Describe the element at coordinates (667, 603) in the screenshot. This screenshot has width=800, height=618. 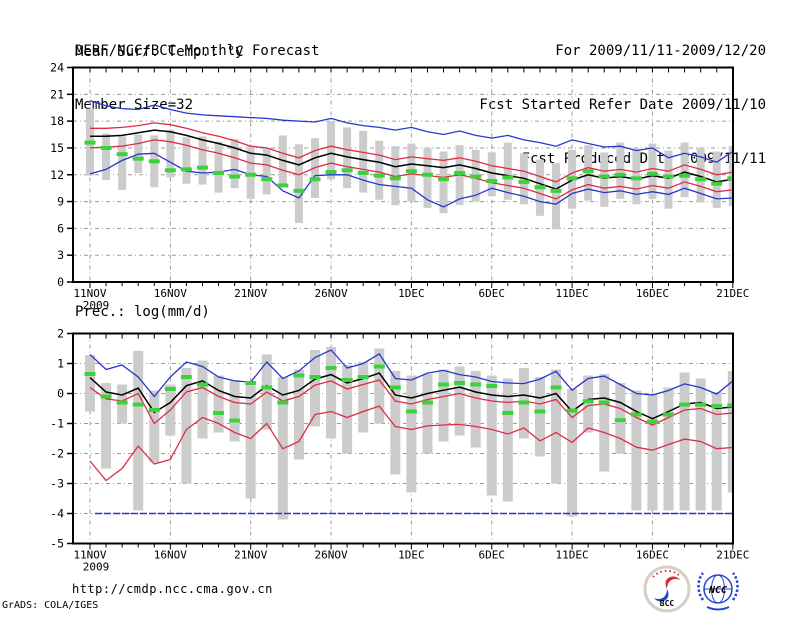
I see `bcc-logo-text: BCC` at that location.